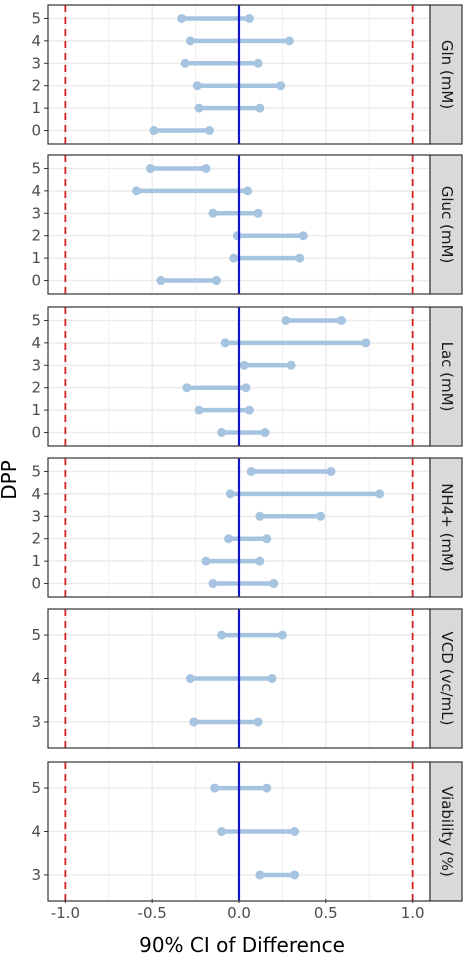 This screenshot has height=963, width=474. I want to click on panel: 0 1 2 3 4 5 Gluc (mM), so click(247, 224).